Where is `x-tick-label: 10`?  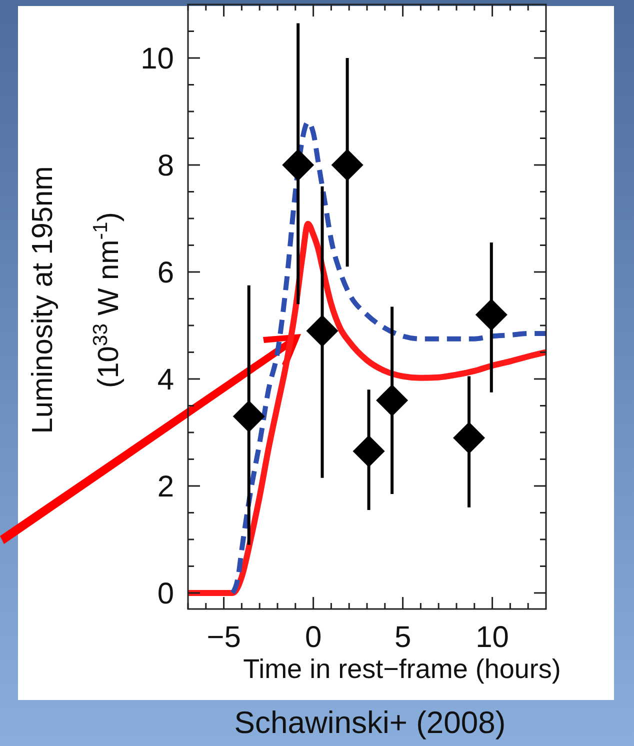 x-tick-label: 10 is located at coordinates (492, 637).